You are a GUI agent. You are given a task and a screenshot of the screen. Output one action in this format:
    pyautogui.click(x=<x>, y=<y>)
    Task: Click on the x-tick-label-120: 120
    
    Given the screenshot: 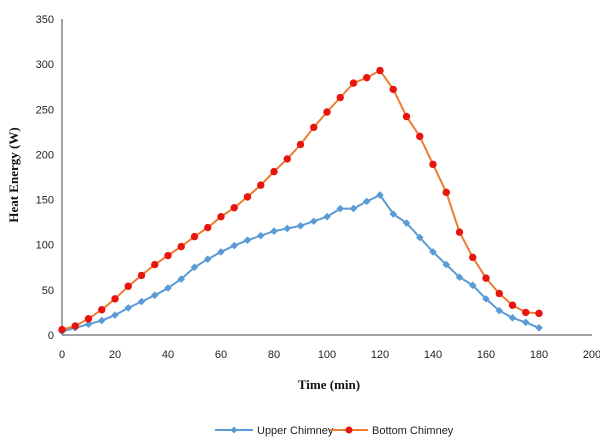 What is the action you would take?
    pyautogui.click(x=380, y=355)
    